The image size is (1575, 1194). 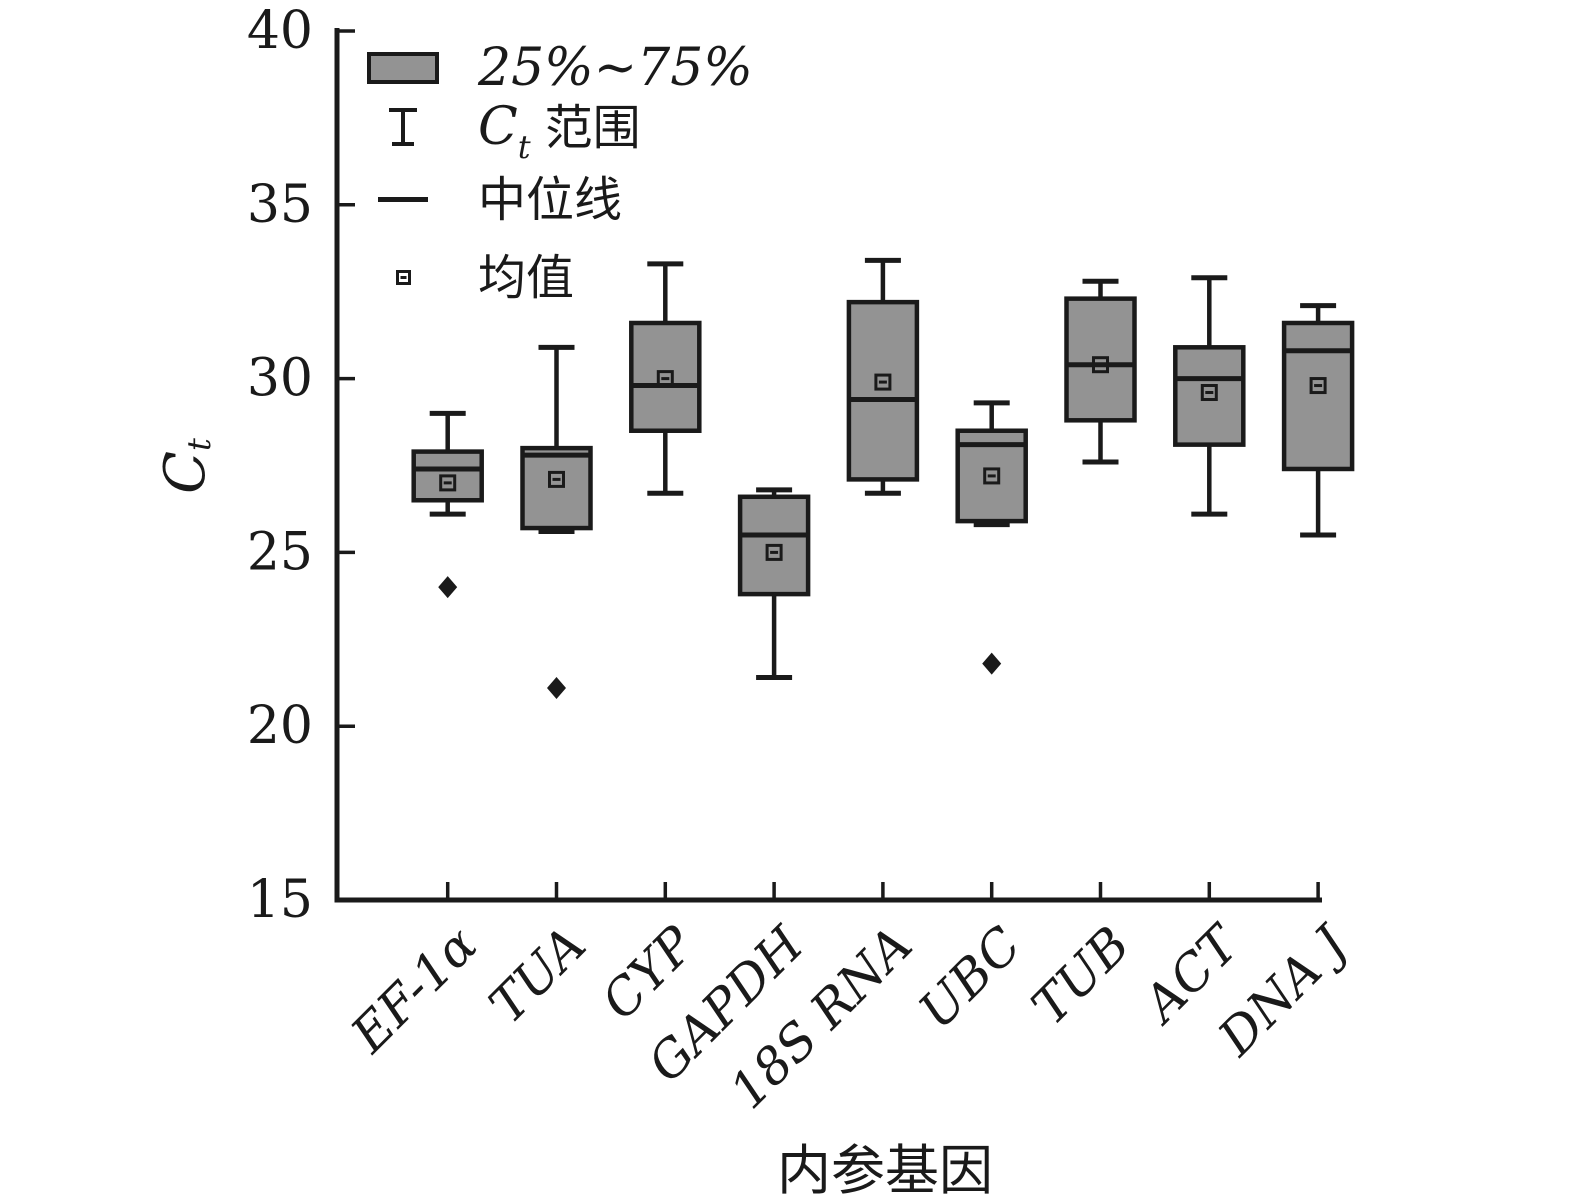 I want to click on whisker-range-icon, so click(x=403, y=127).